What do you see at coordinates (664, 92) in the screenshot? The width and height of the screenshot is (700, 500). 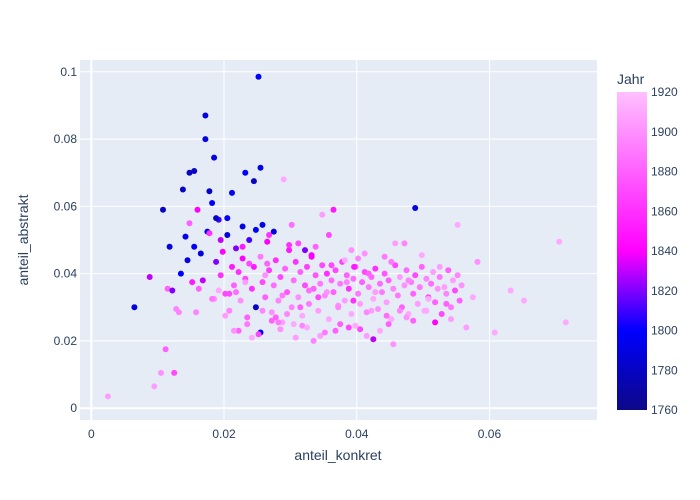 I see `colorbar-tick-label: 1920` at bounding box center [664, 92].